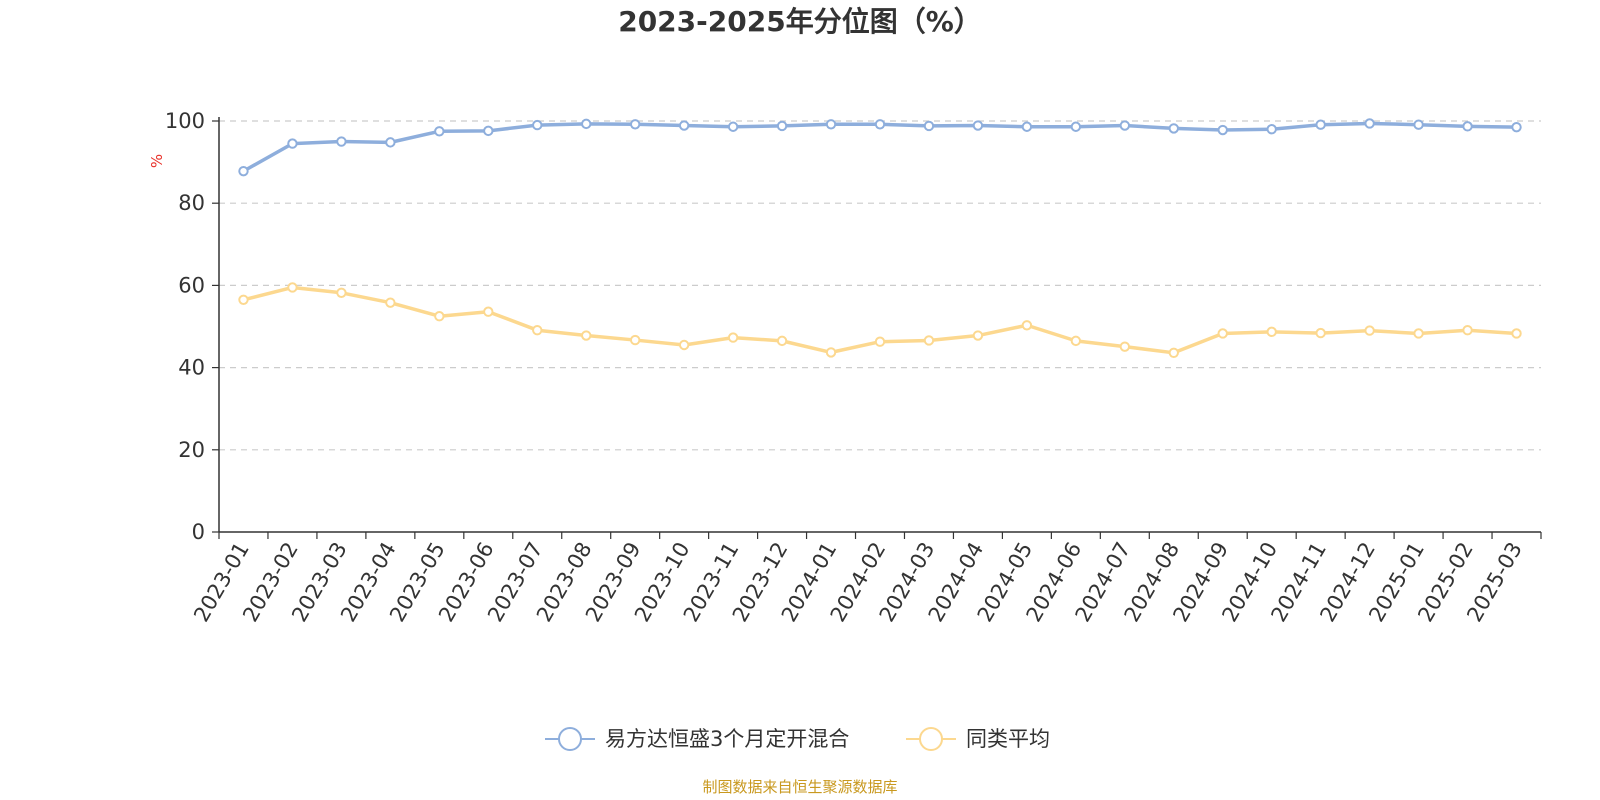 The height and width of the screenshot is (800, 1600). I want to click on y-tick-label: 20, so click(191, 450).